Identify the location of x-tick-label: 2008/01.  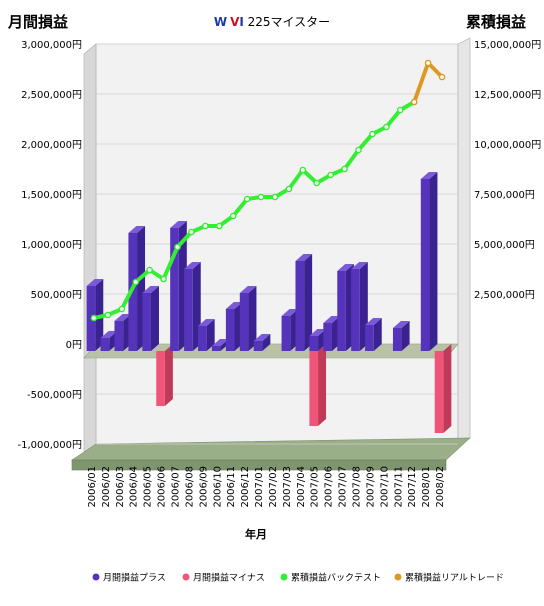
(426, 487).